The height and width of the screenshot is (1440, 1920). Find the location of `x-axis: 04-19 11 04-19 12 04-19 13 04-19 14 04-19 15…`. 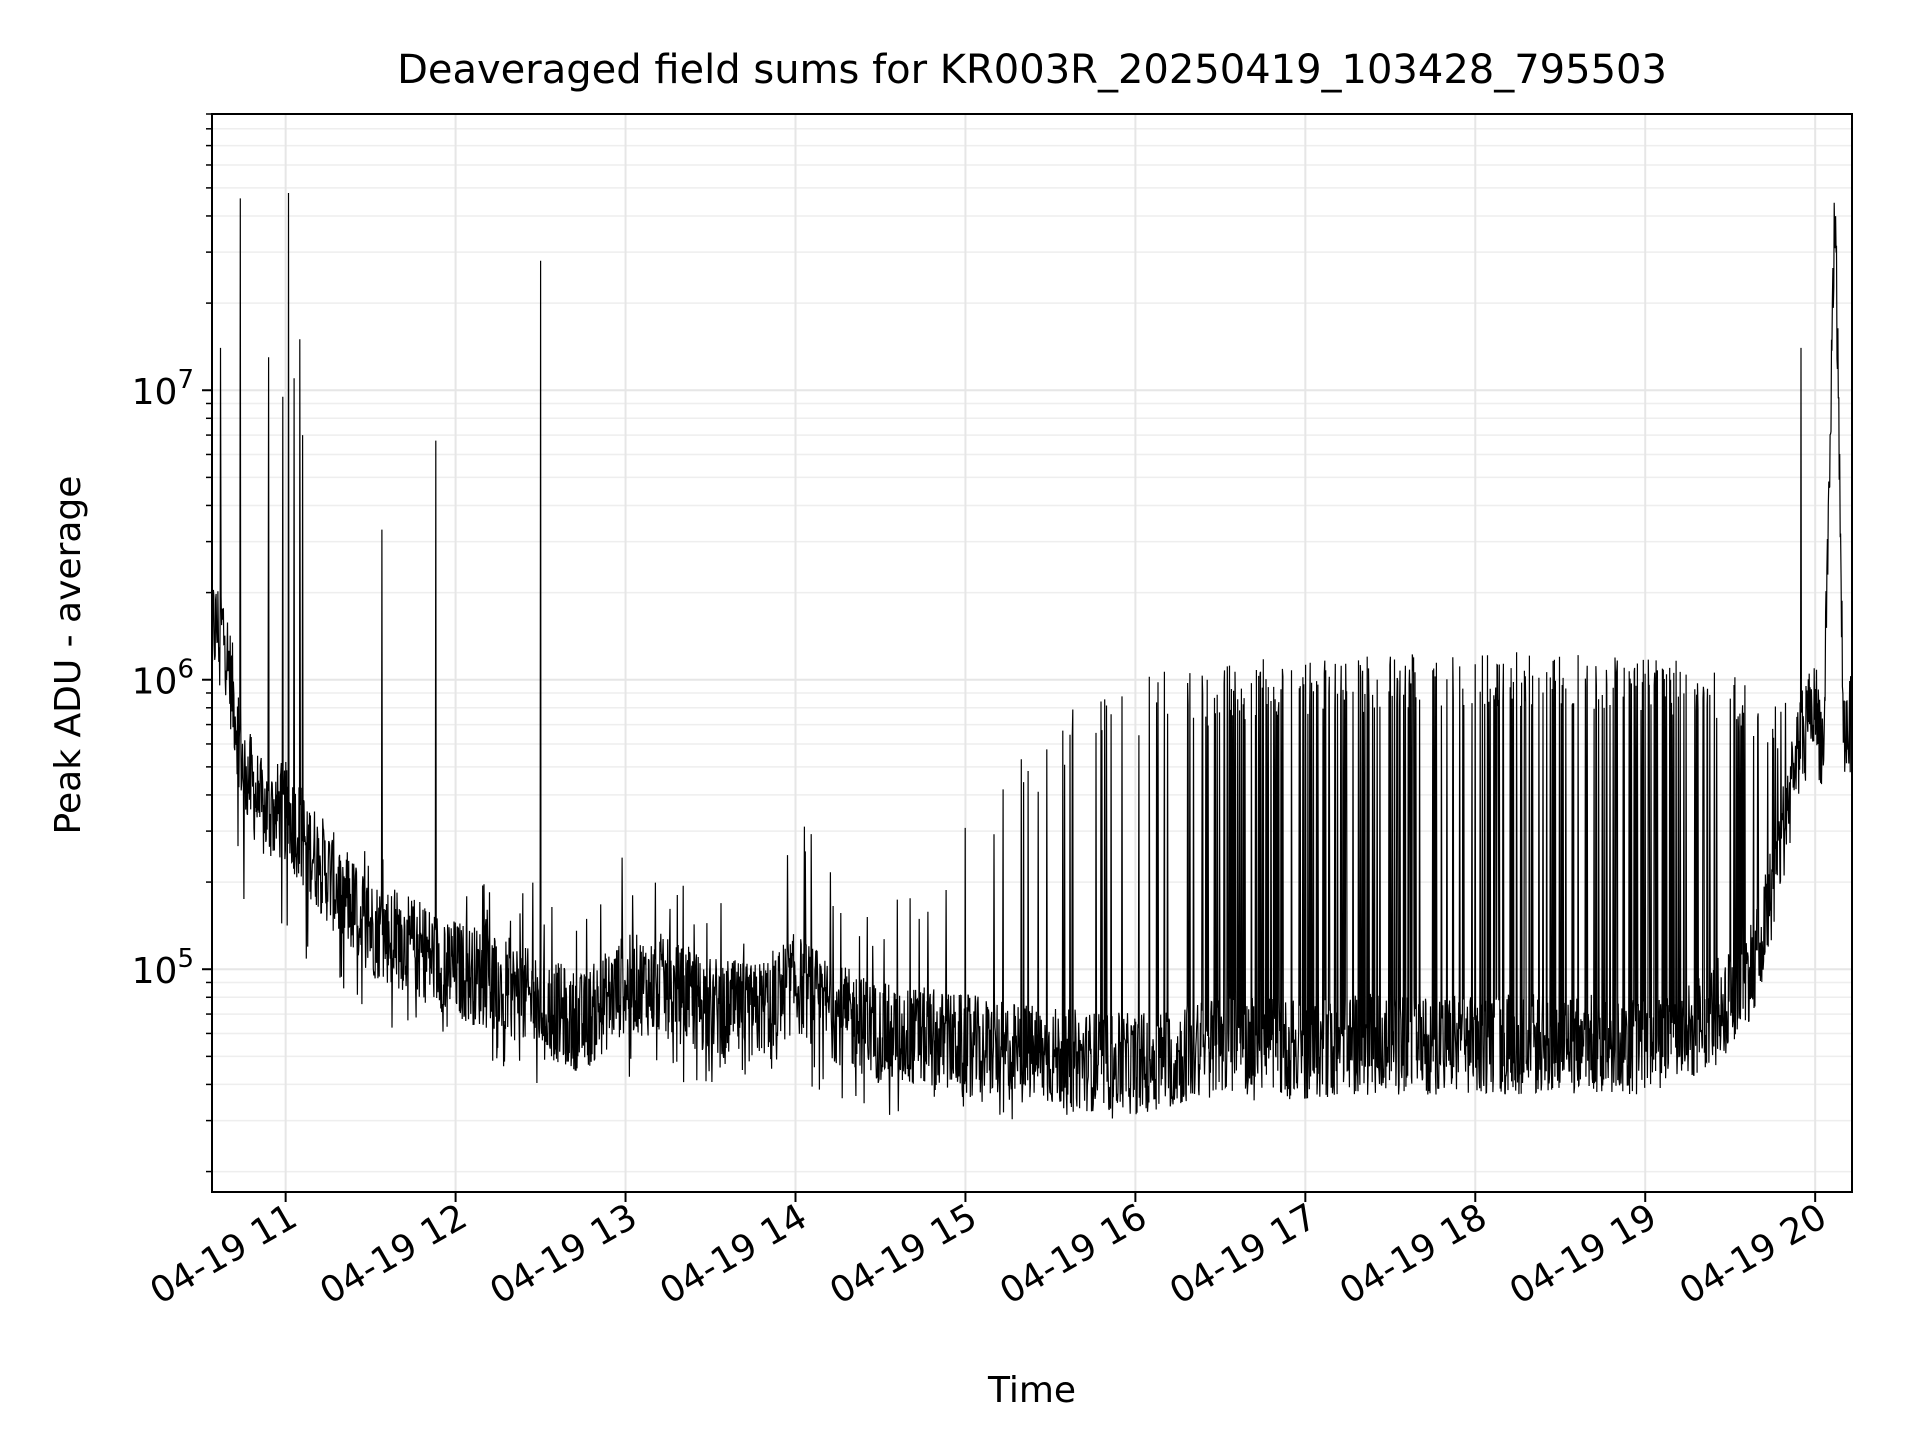

x-axis: 04-19 11 04-19 12 04-19 13 04-19 14 04-19 15… is located at coordinates (988, 1252).